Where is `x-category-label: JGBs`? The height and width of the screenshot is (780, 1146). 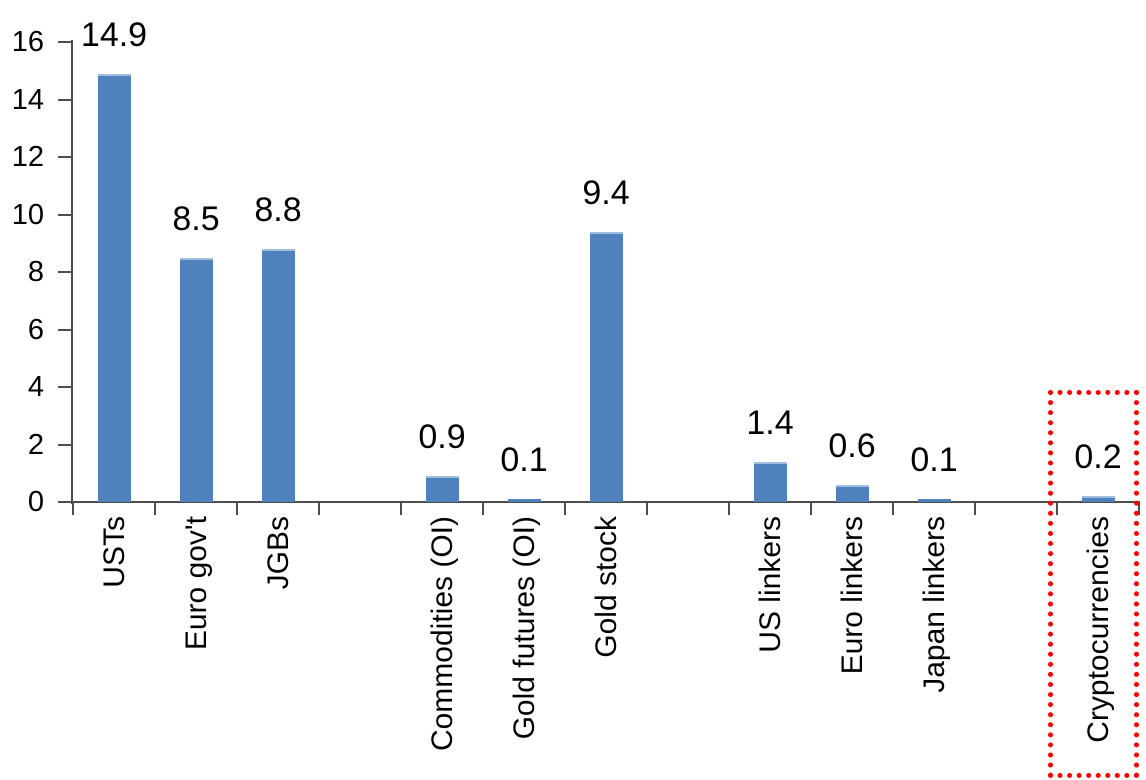 x-category-label: JGBs is located at coordinates (278, 553).